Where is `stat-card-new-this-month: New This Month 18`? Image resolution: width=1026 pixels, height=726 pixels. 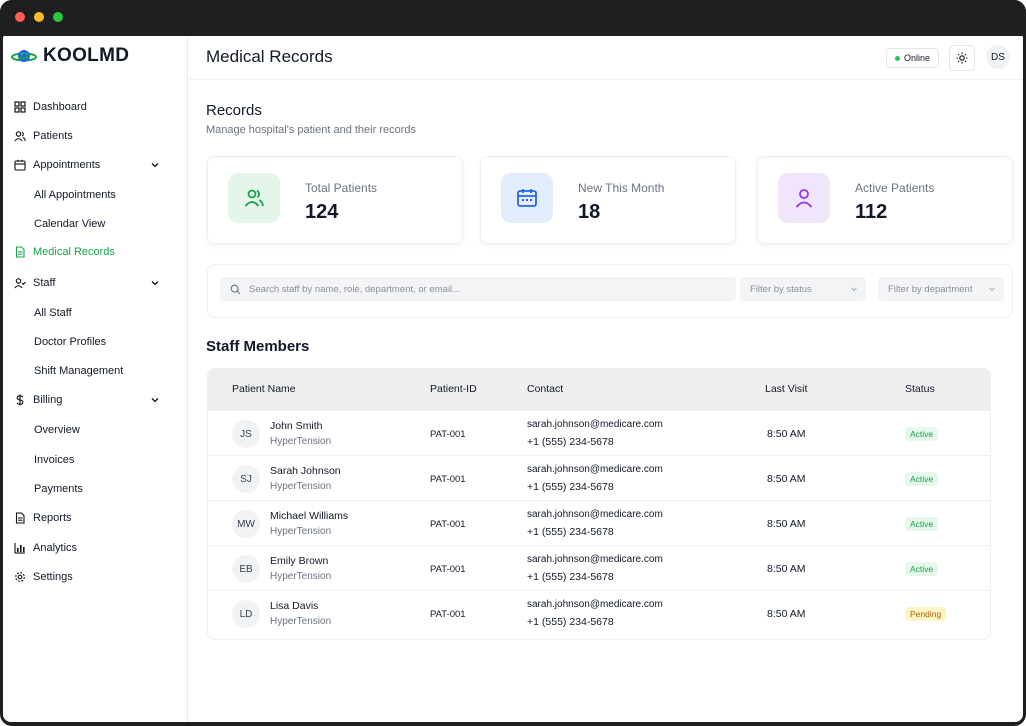
stat-card-new-this-month: New This Month 18 is located at coordinates (608, 200).